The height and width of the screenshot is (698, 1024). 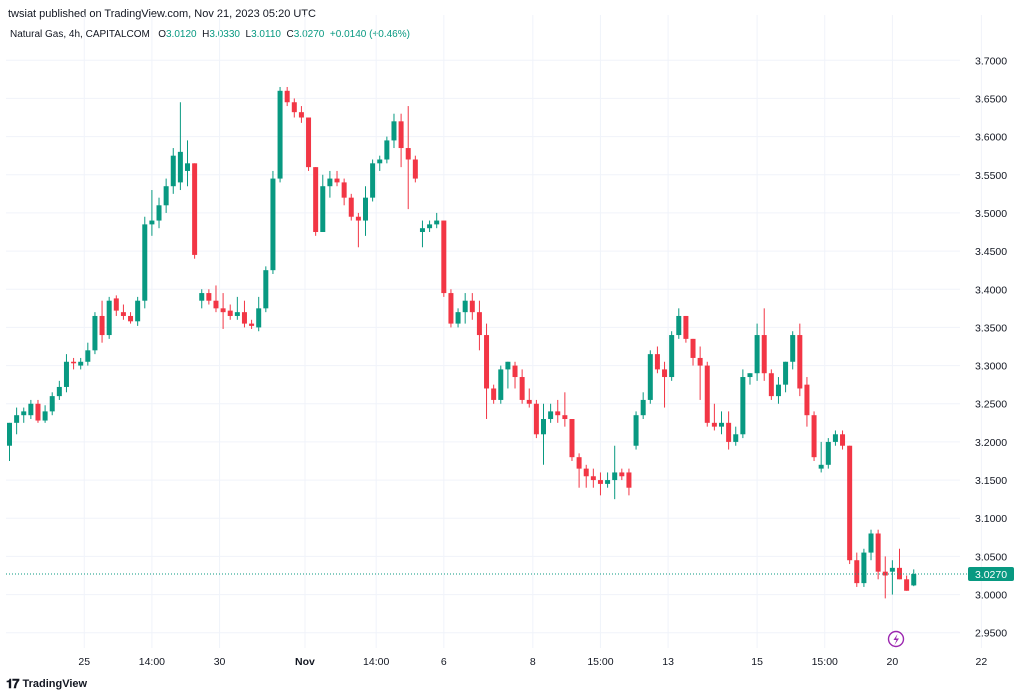 What do you see at coordinates (305, 662) in the screenshot?
I see `time-tick-label: Nov` at bounding box center [305, 662].